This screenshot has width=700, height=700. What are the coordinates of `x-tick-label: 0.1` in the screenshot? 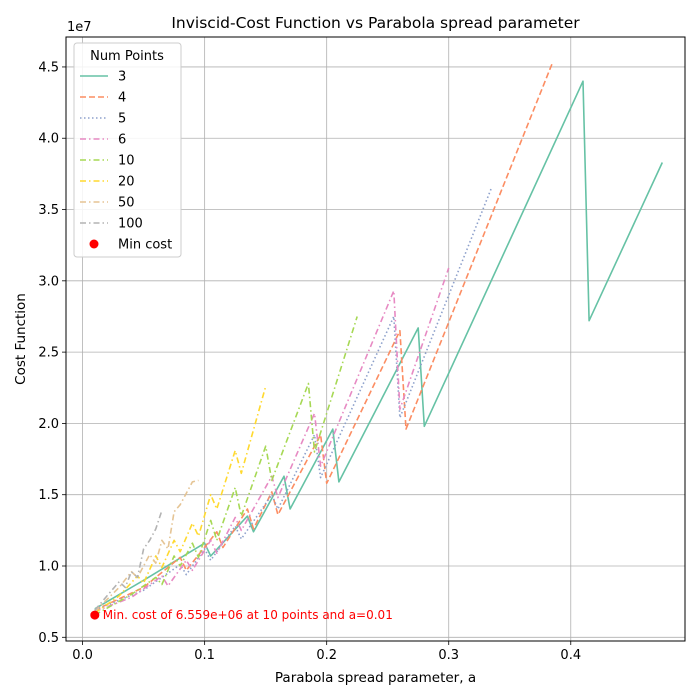 It's located at (204, 655).